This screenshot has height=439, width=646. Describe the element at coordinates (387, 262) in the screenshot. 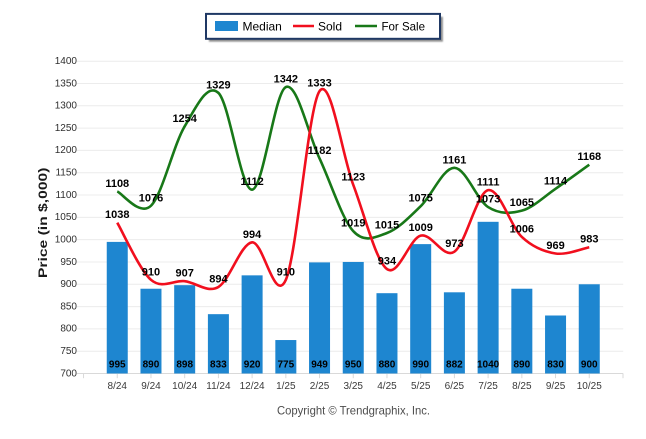

I see `svg-text: 934` at that location.